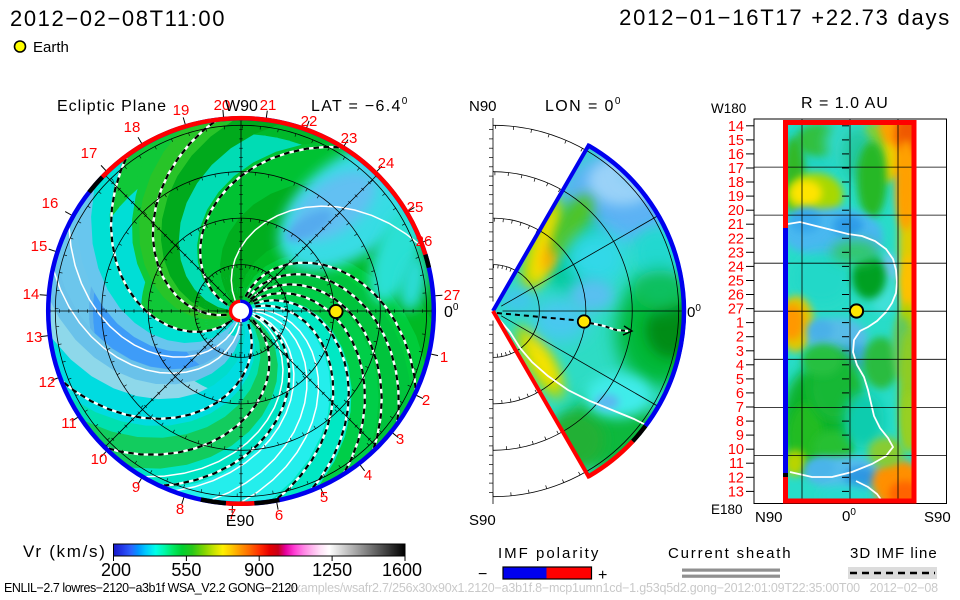 This screenshot has height=600, width=960. I want to click on svg-text: 550, so click(186, 570).